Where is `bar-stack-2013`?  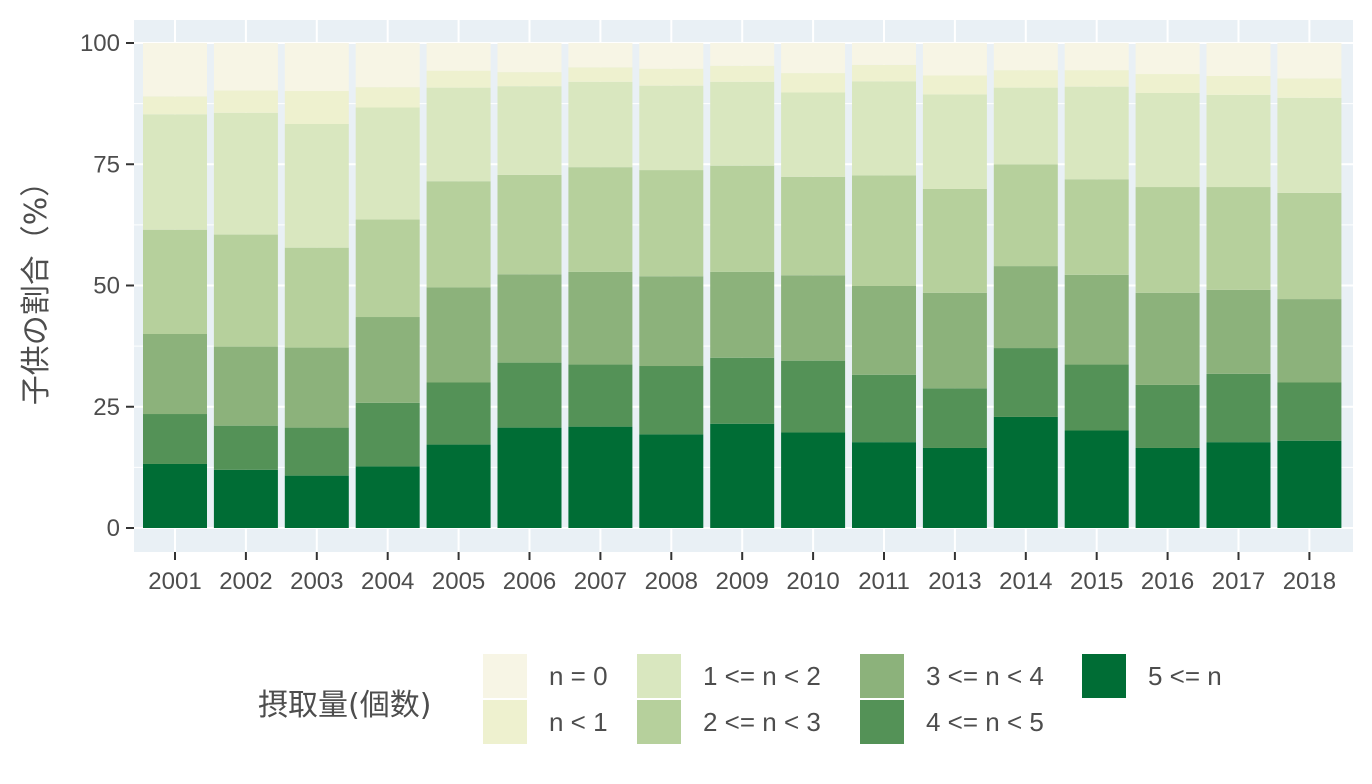
bar-stack-2013 is located at coordinates (954, 285).